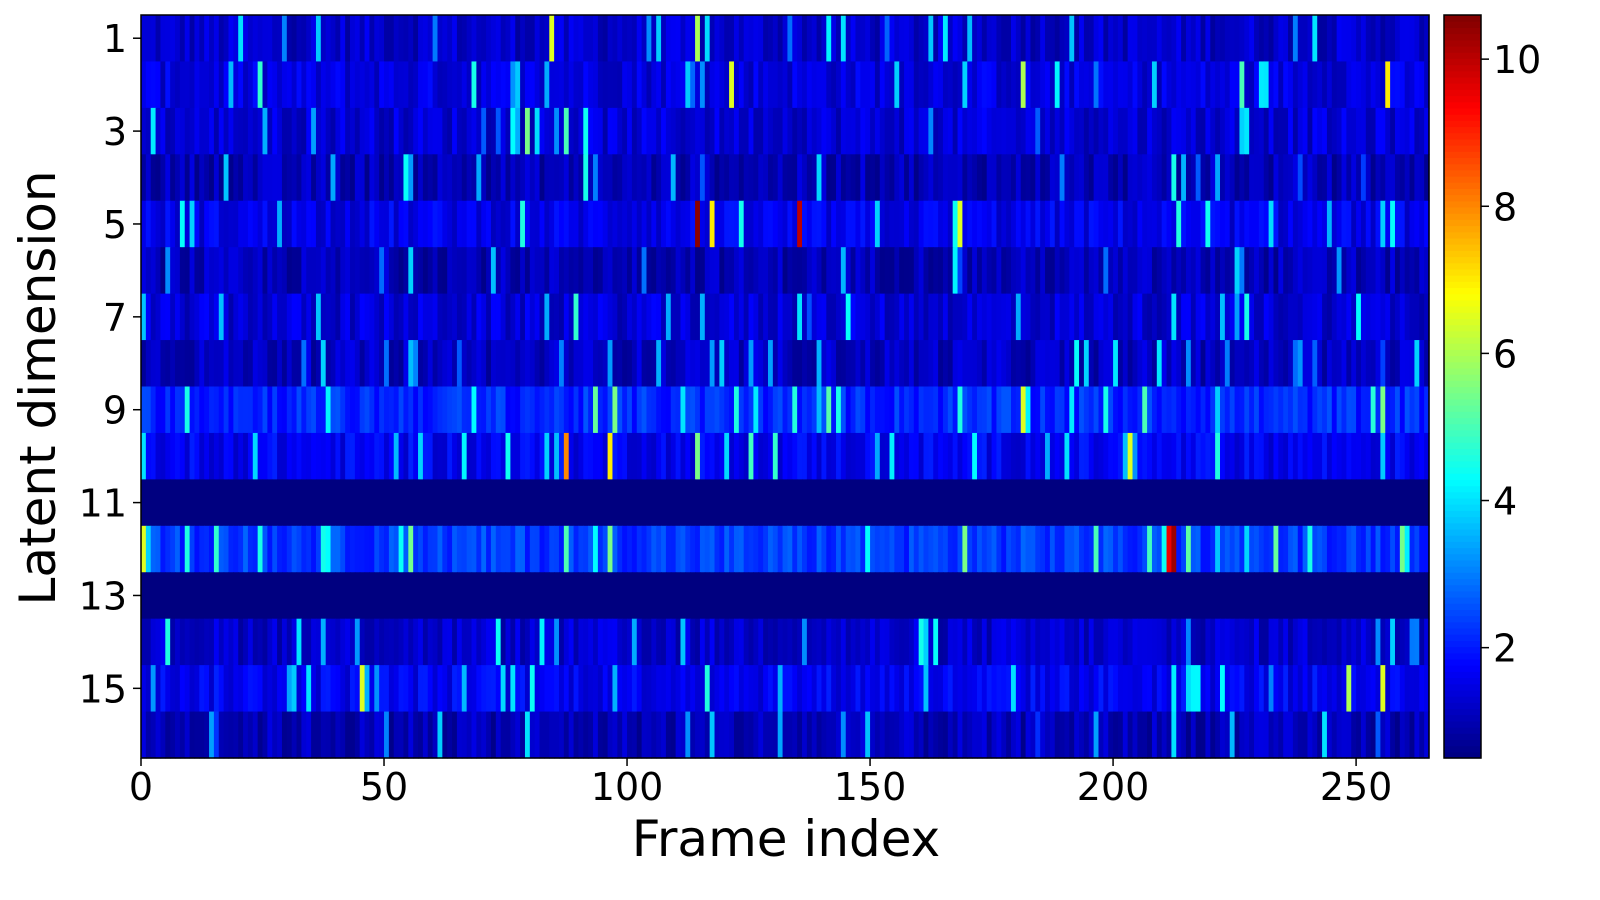  Describe the element at coordinates (870, 787) in the screenshot. I see `x-tick-label: 150` at that location.